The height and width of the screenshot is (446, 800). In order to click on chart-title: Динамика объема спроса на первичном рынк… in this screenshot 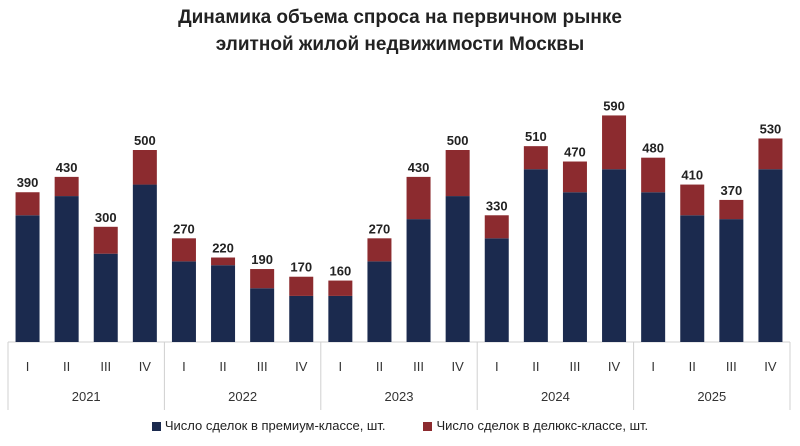, I will do `click(400, 31)`.